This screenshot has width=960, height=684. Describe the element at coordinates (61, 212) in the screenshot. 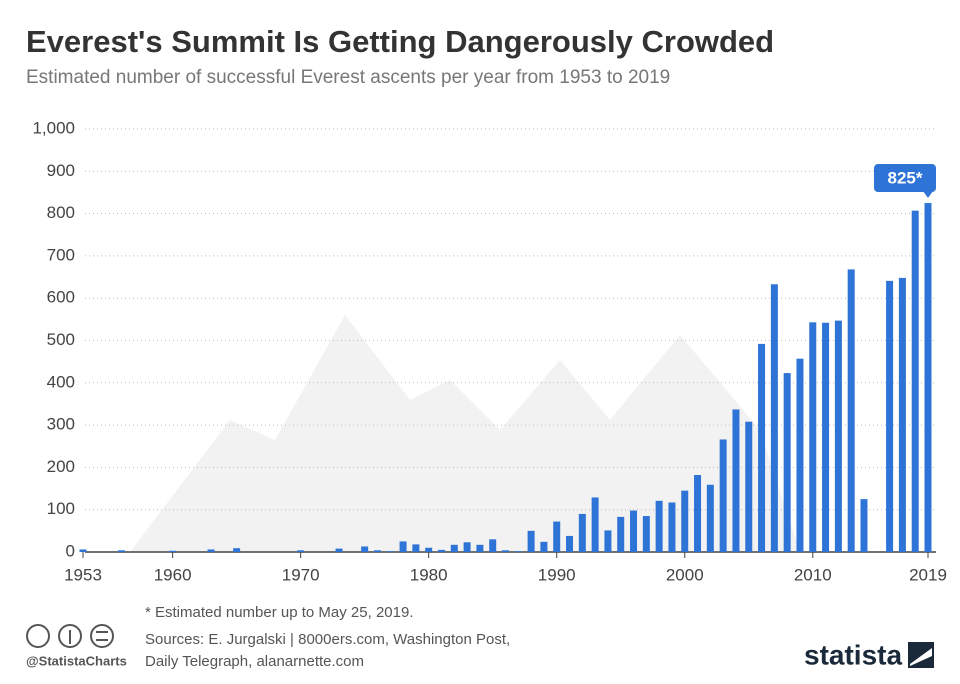

I see `y-tick-label: 800` at that location.